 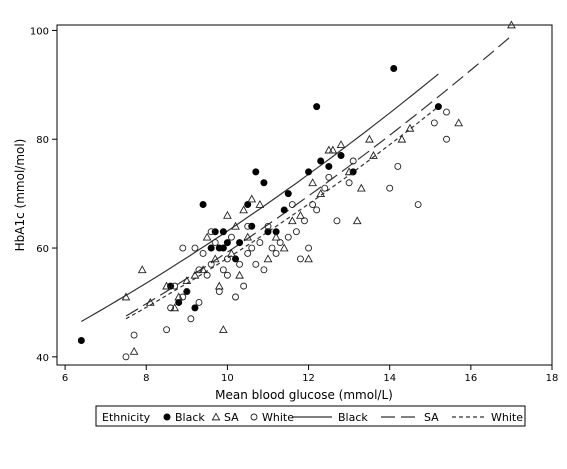 I want to click on y-tick-label: 40, so click(x=42, y=358).